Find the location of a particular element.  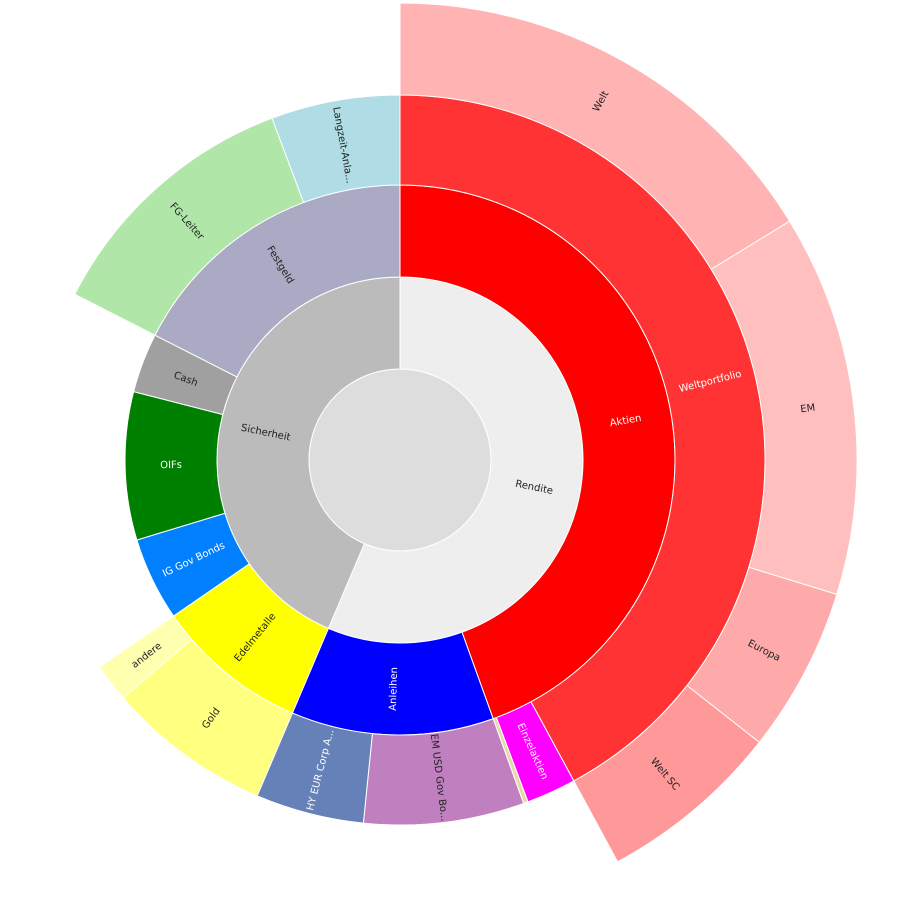

segment-label: Aktien is located at coordinates (625, 421).